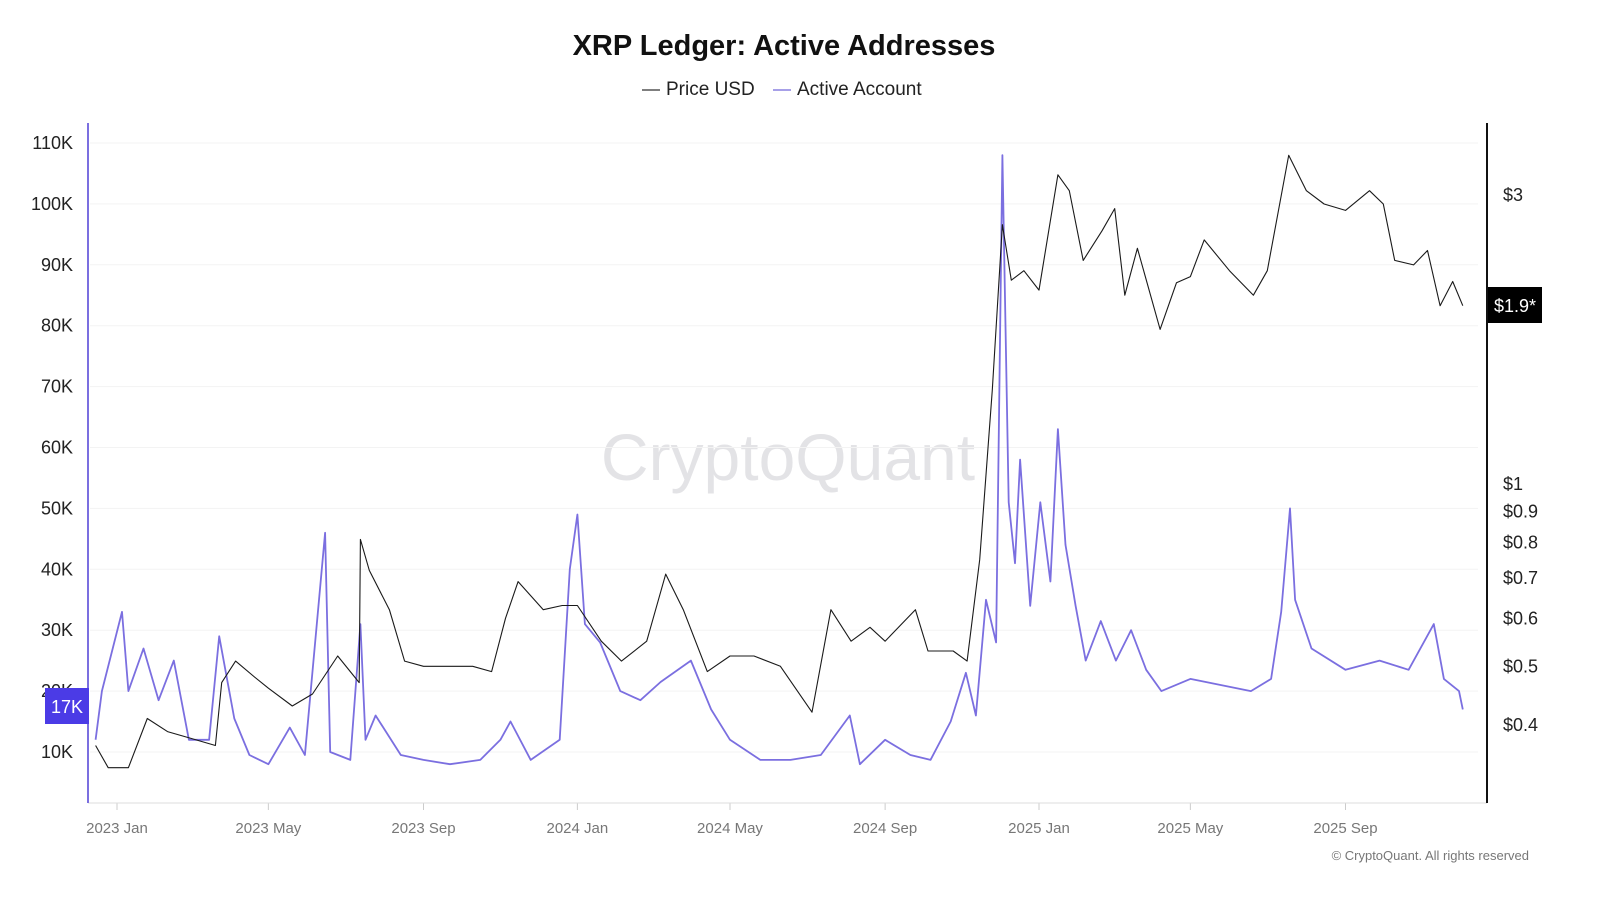  I want to click on y-left-tick-label: 10K, so click(57, 752).